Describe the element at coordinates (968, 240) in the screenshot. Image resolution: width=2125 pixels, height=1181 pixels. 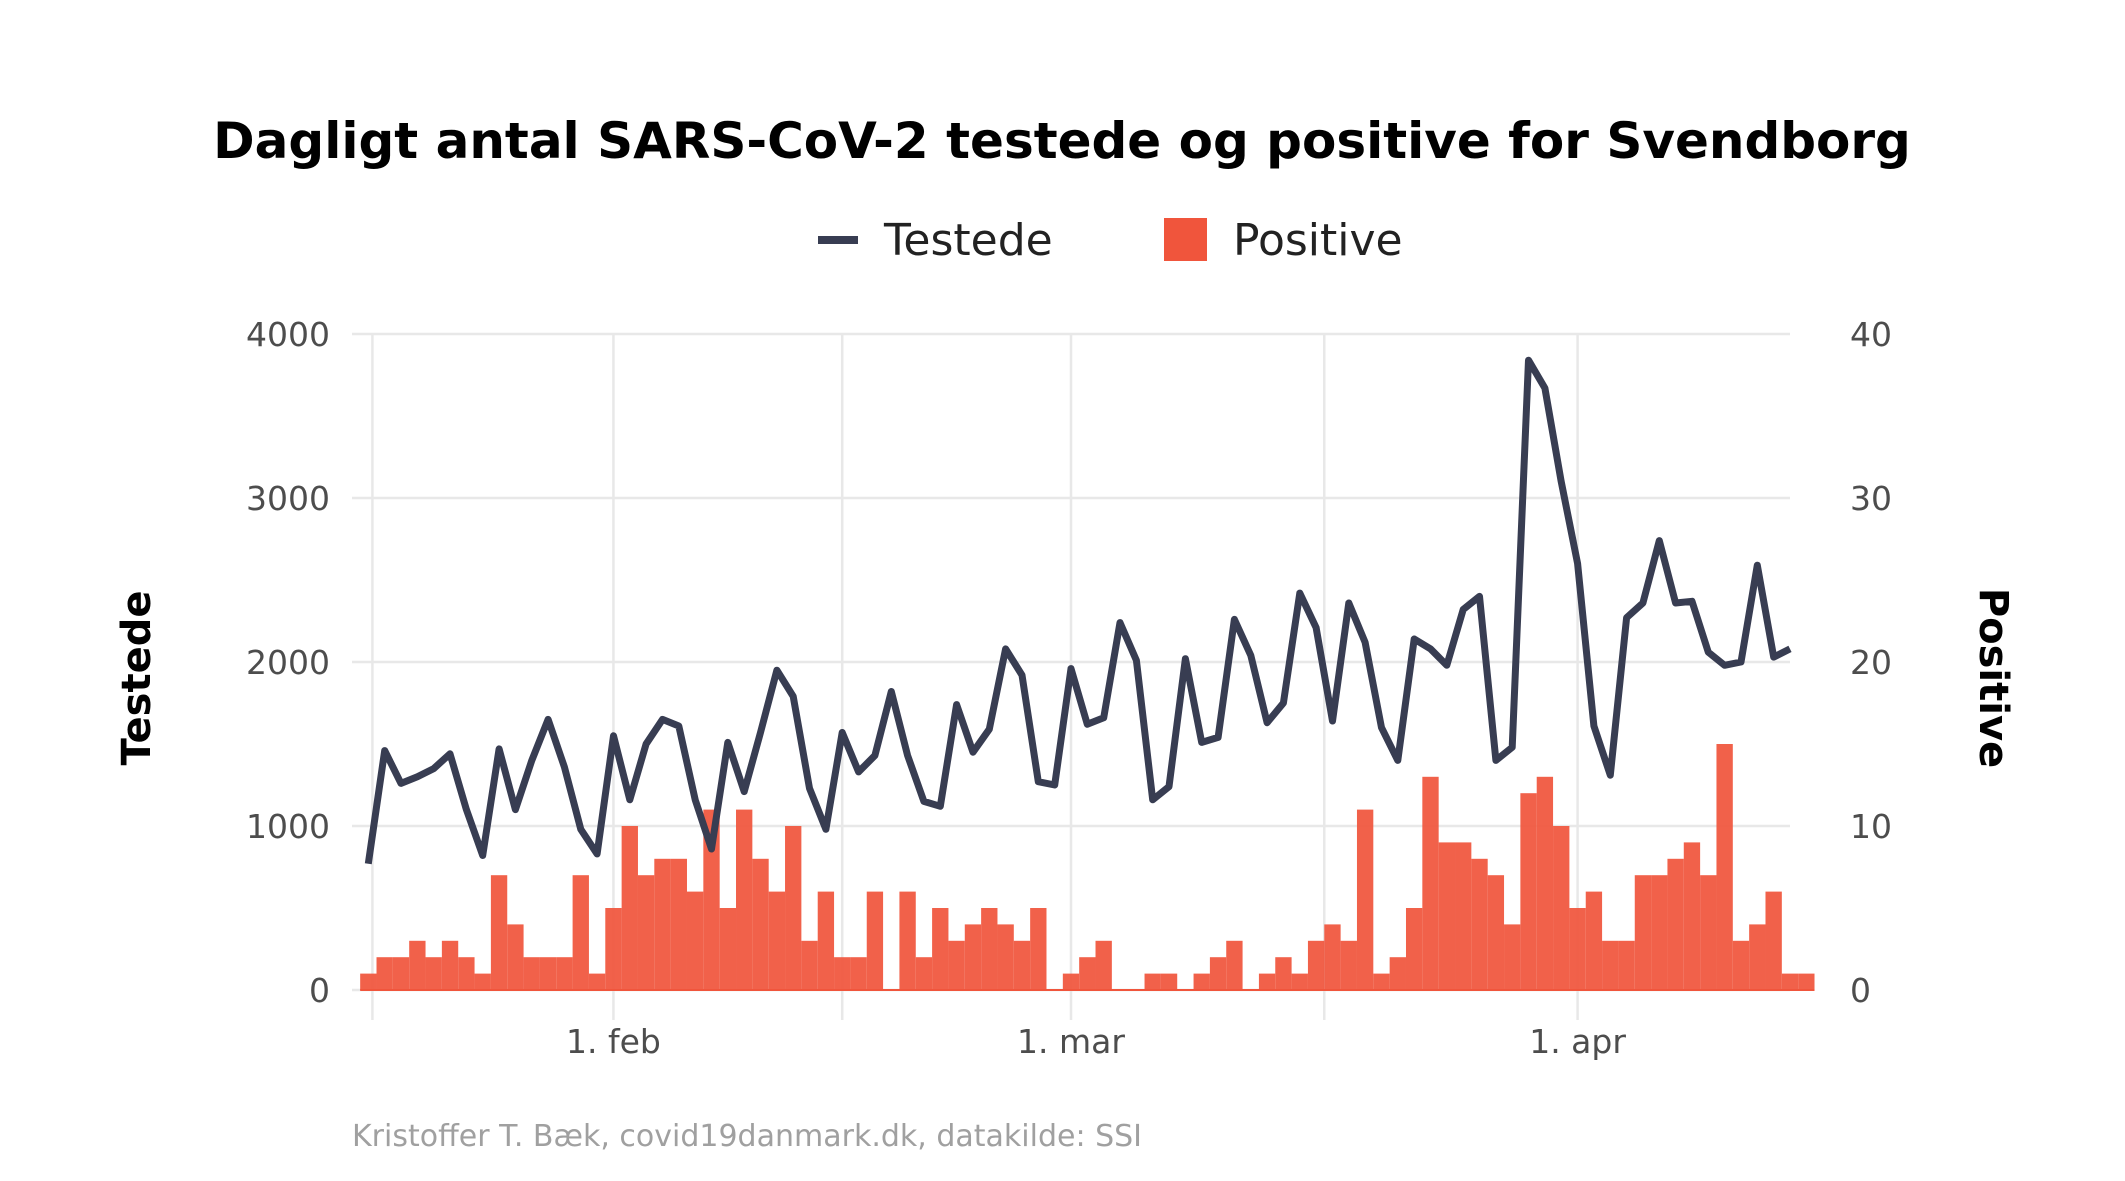
I see `legend-label-testede: Testede` at that location.